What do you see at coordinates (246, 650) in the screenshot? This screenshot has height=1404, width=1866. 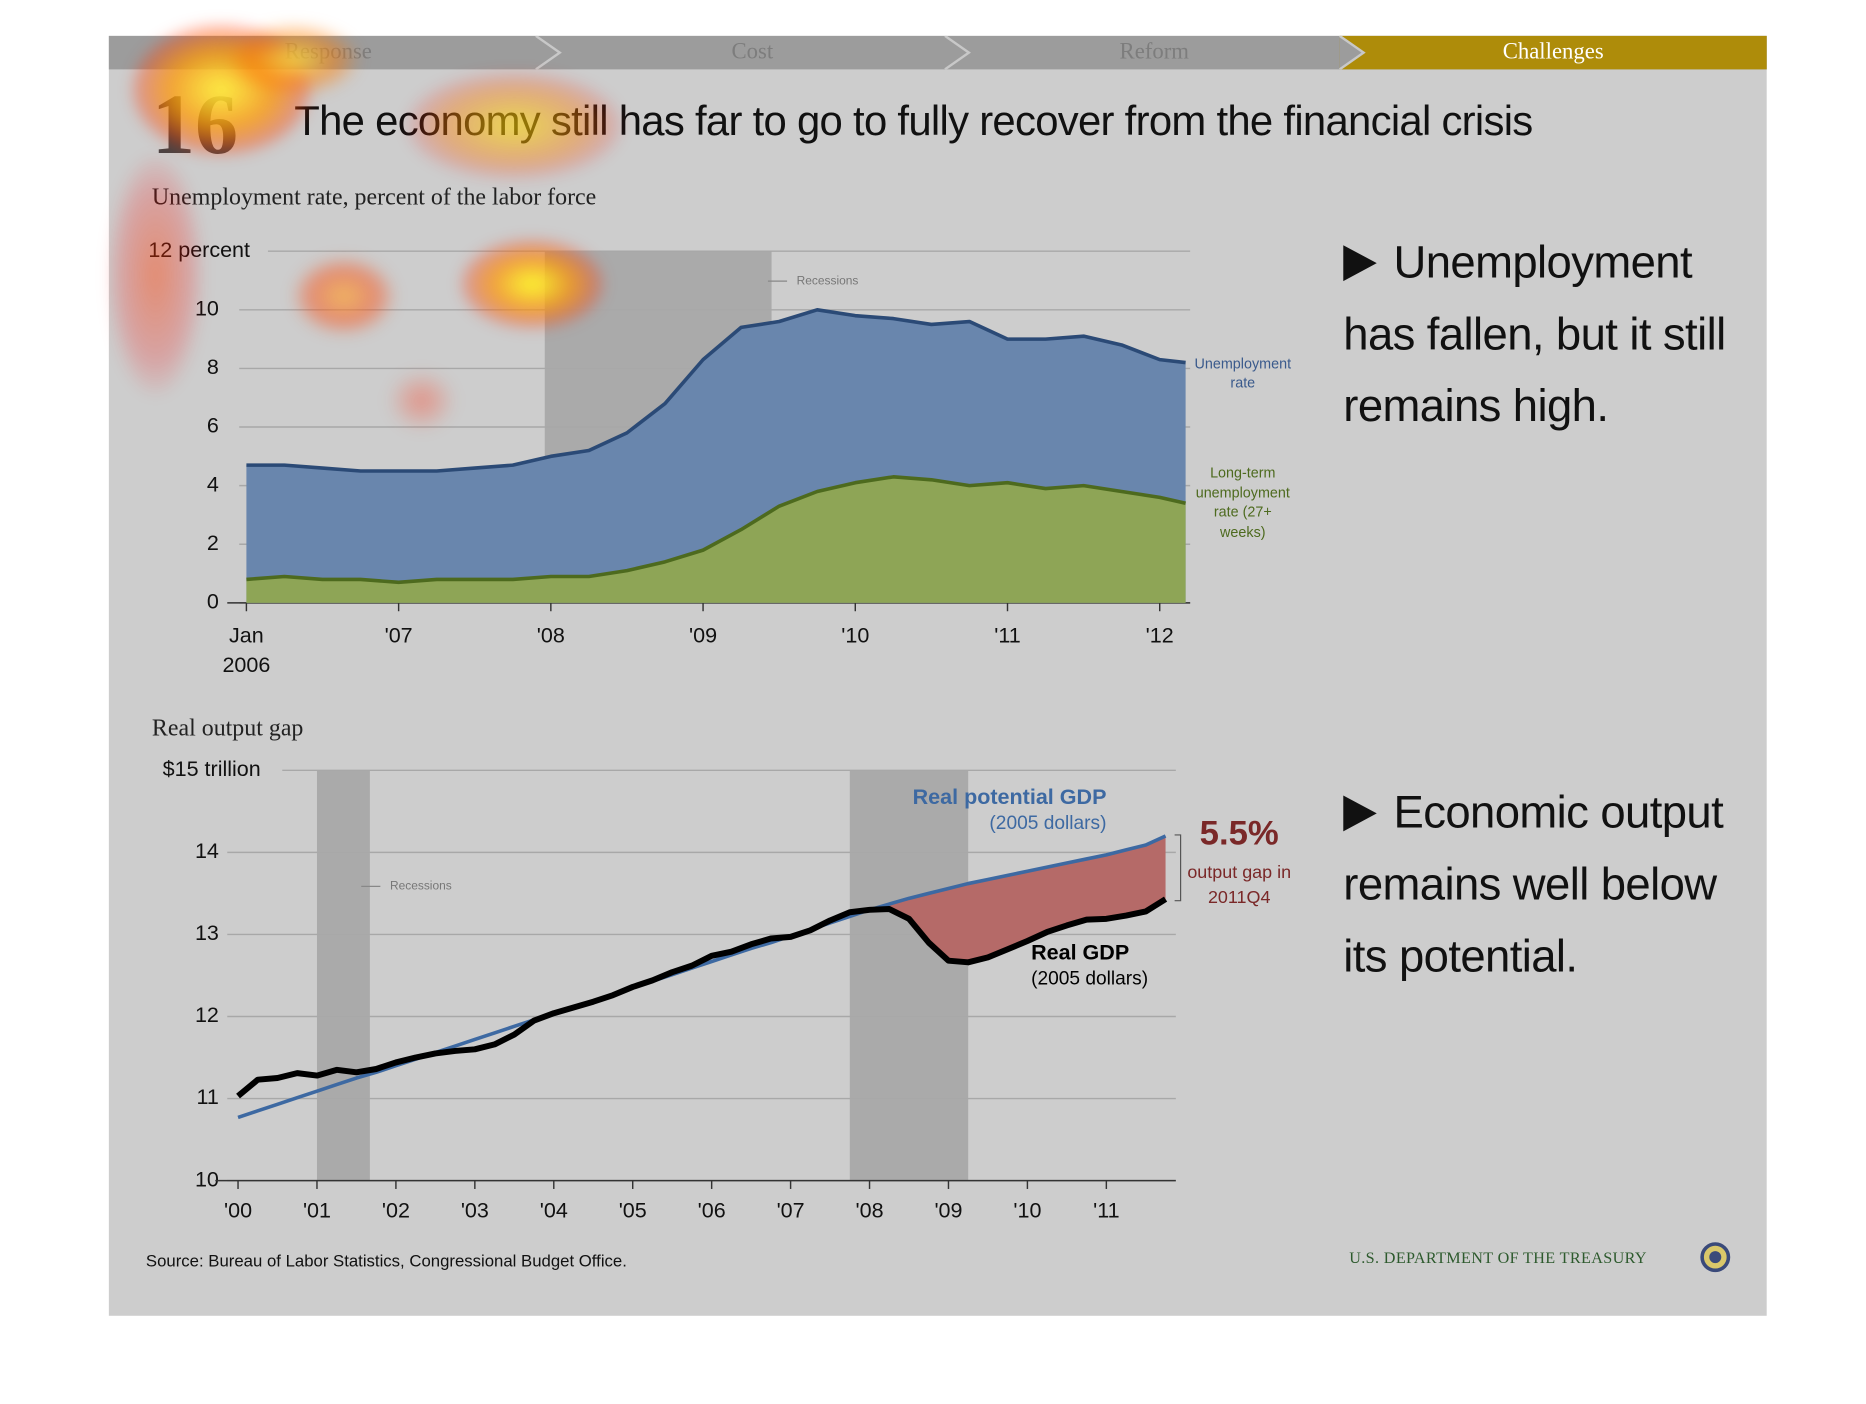 I see `x-tick-label: Jan 2006` at bounding box center [246, 650].